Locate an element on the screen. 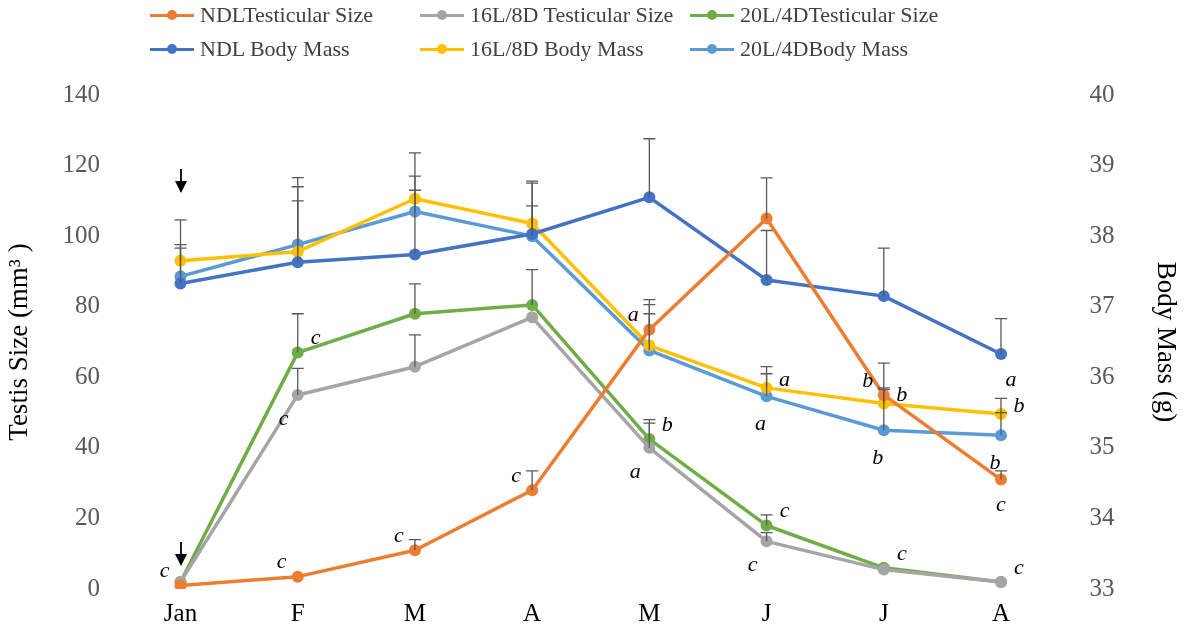 Image resolution: width=1185 pixels, height=641 pixels. y-tick-label: 0 is located at coordinates (93, 587).